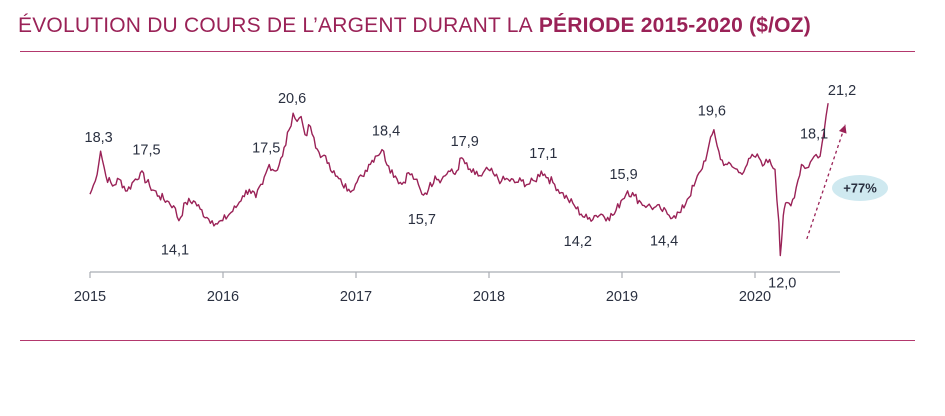 Image resolution: width=945 pixels, height=416 pixels. I want to click on data-label: 18,1, so click(814, 135).